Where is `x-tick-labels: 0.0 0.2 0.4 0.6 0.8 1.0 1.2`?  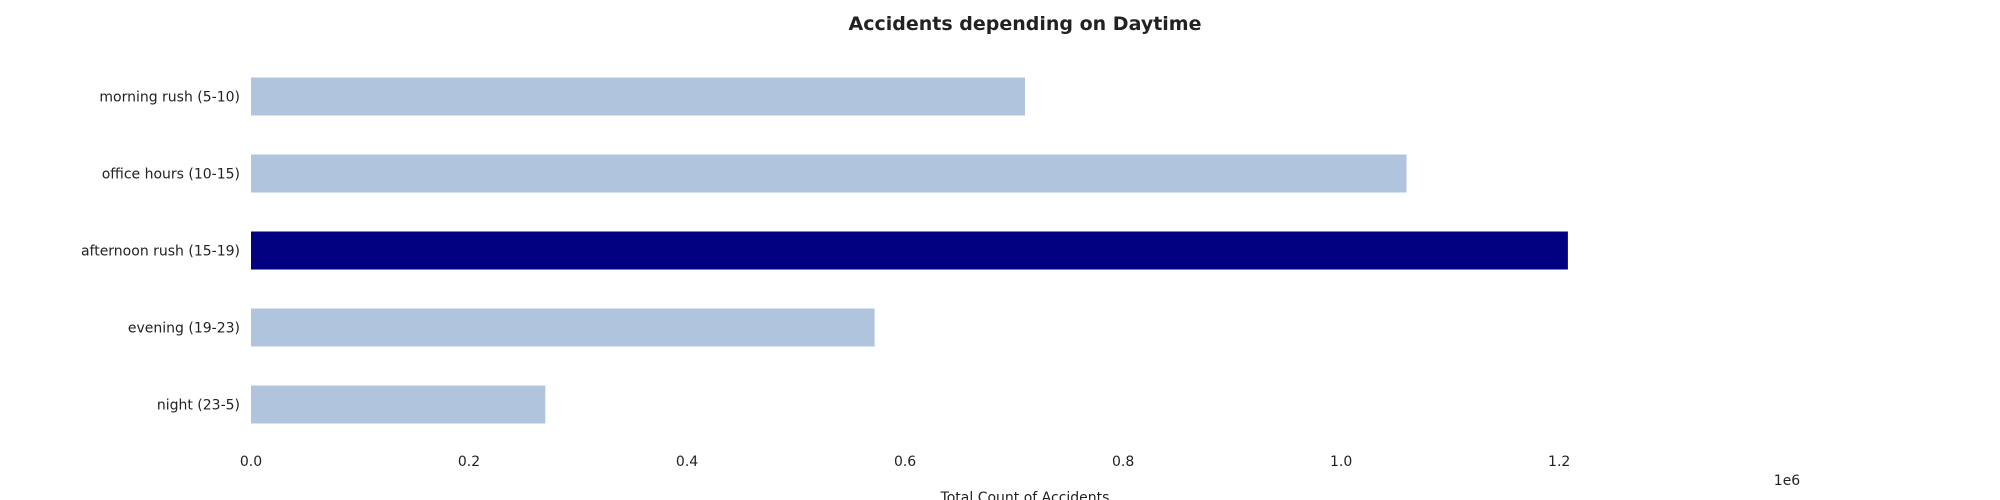 x-tick-labels: 0.0 0.2 0.4 0.6 0.8 1.0 1.2 is located at coordinates (905, 462).